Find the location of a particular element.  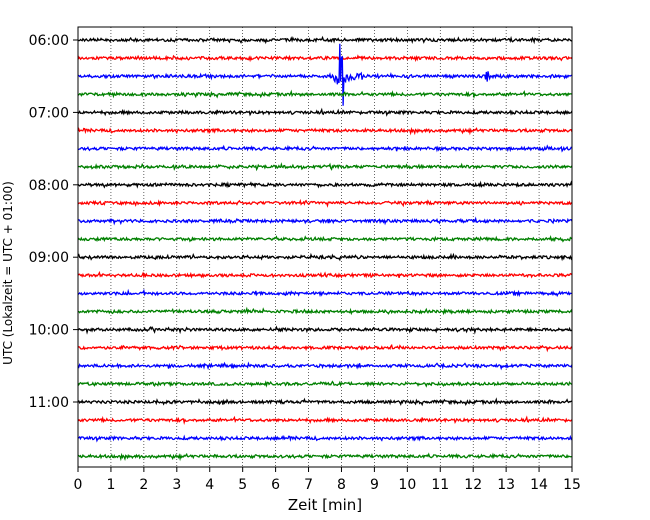

y-axis: 06:00 07:00 08:00 09:00 10:00 11:00 is located at coordinates (53, 222).